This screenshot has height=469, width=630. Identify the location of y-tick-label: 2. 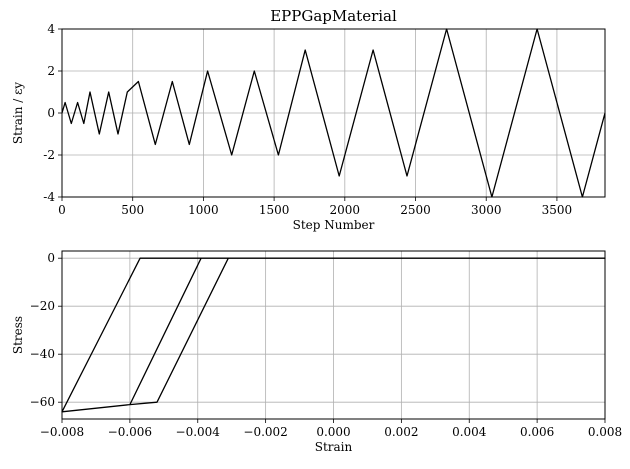
(51, 71).